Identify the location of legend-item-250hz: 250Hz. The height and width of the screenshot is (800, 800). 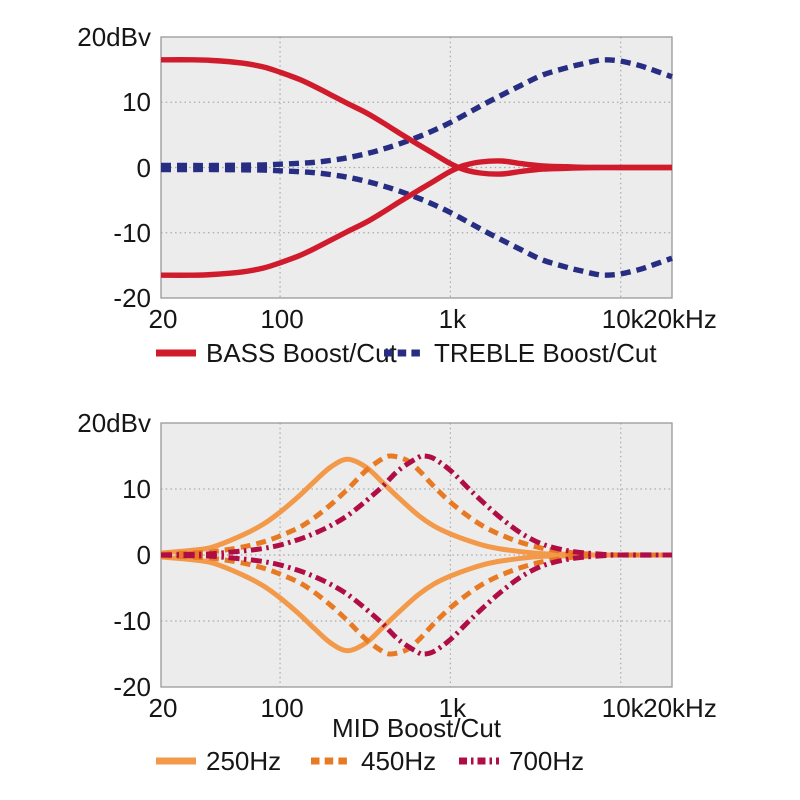
(218, 761).